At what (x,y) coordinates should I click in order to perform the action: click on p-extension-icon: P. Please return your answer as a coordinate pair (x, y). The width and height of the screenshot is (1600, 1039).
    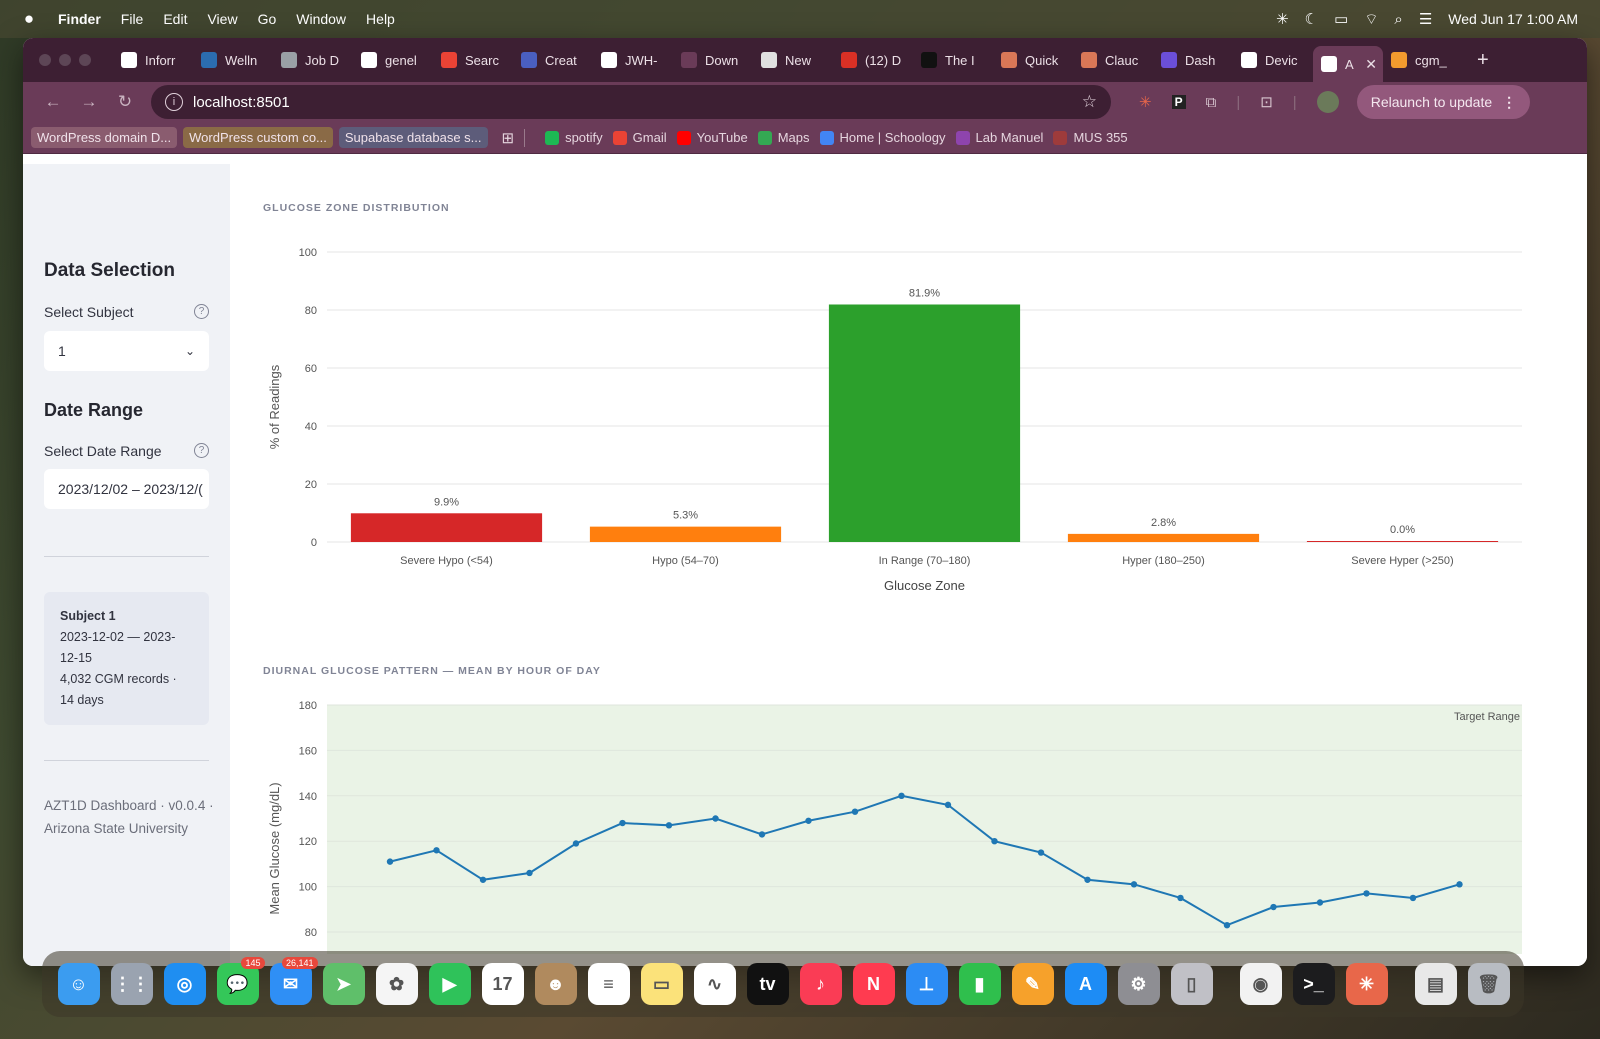
    Looking at the image, I should click on (1178, 102).